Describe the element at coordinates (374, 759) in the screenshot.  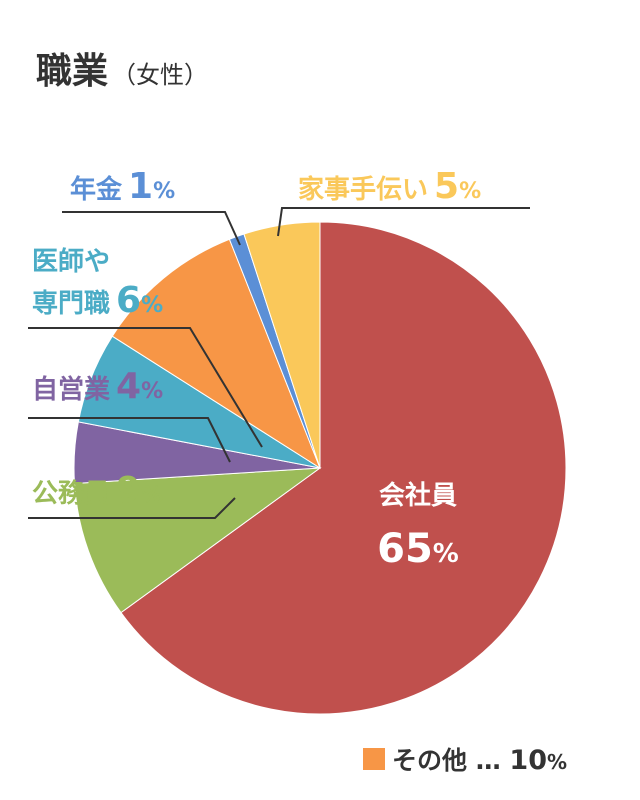
I see `legend-swatch` at that location.